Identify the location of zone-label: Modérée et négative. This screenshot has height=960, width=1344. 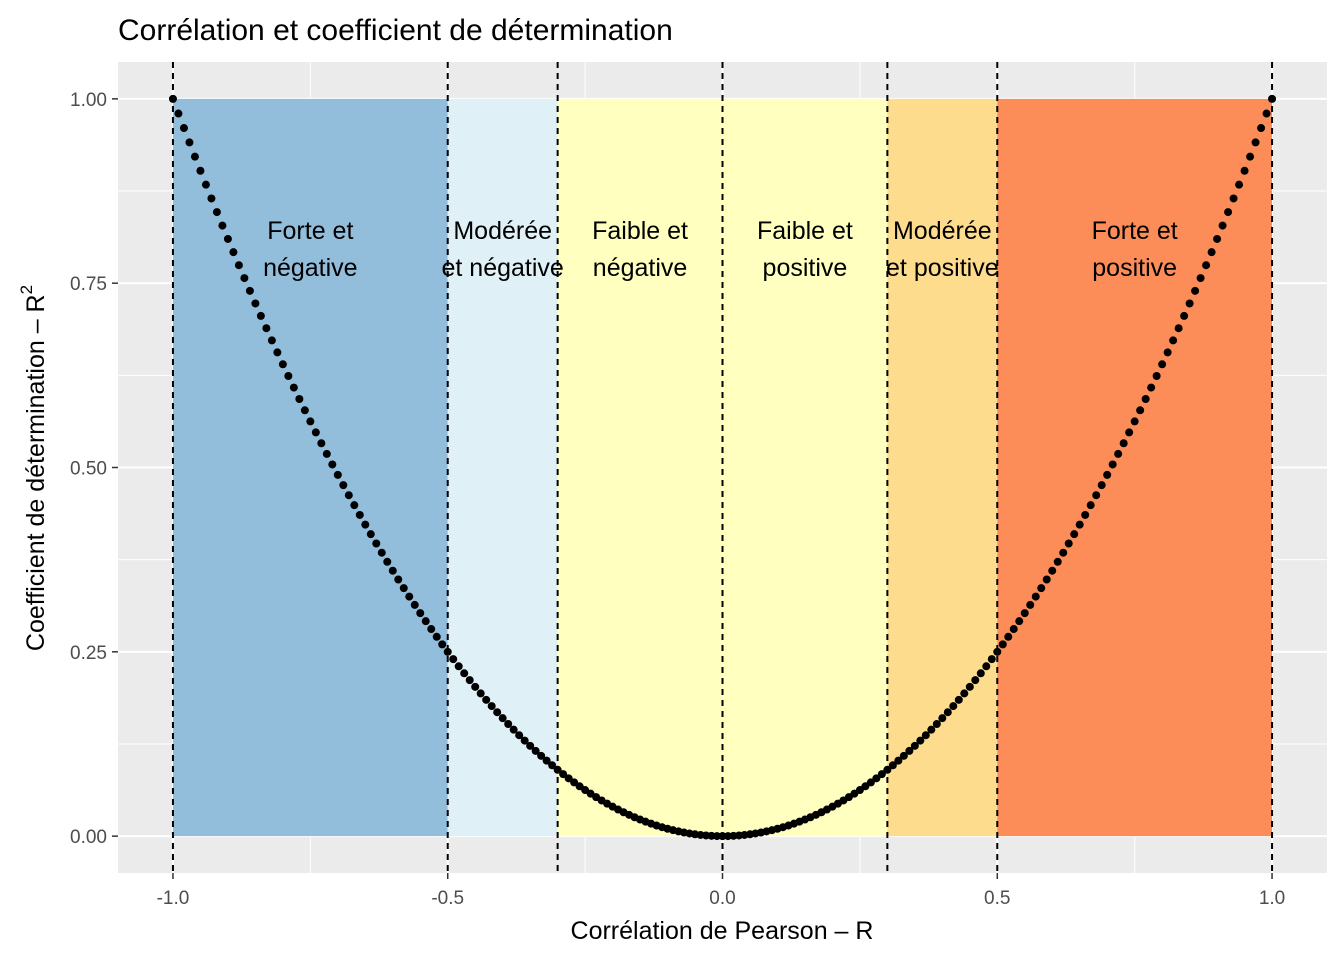
(503, 249).